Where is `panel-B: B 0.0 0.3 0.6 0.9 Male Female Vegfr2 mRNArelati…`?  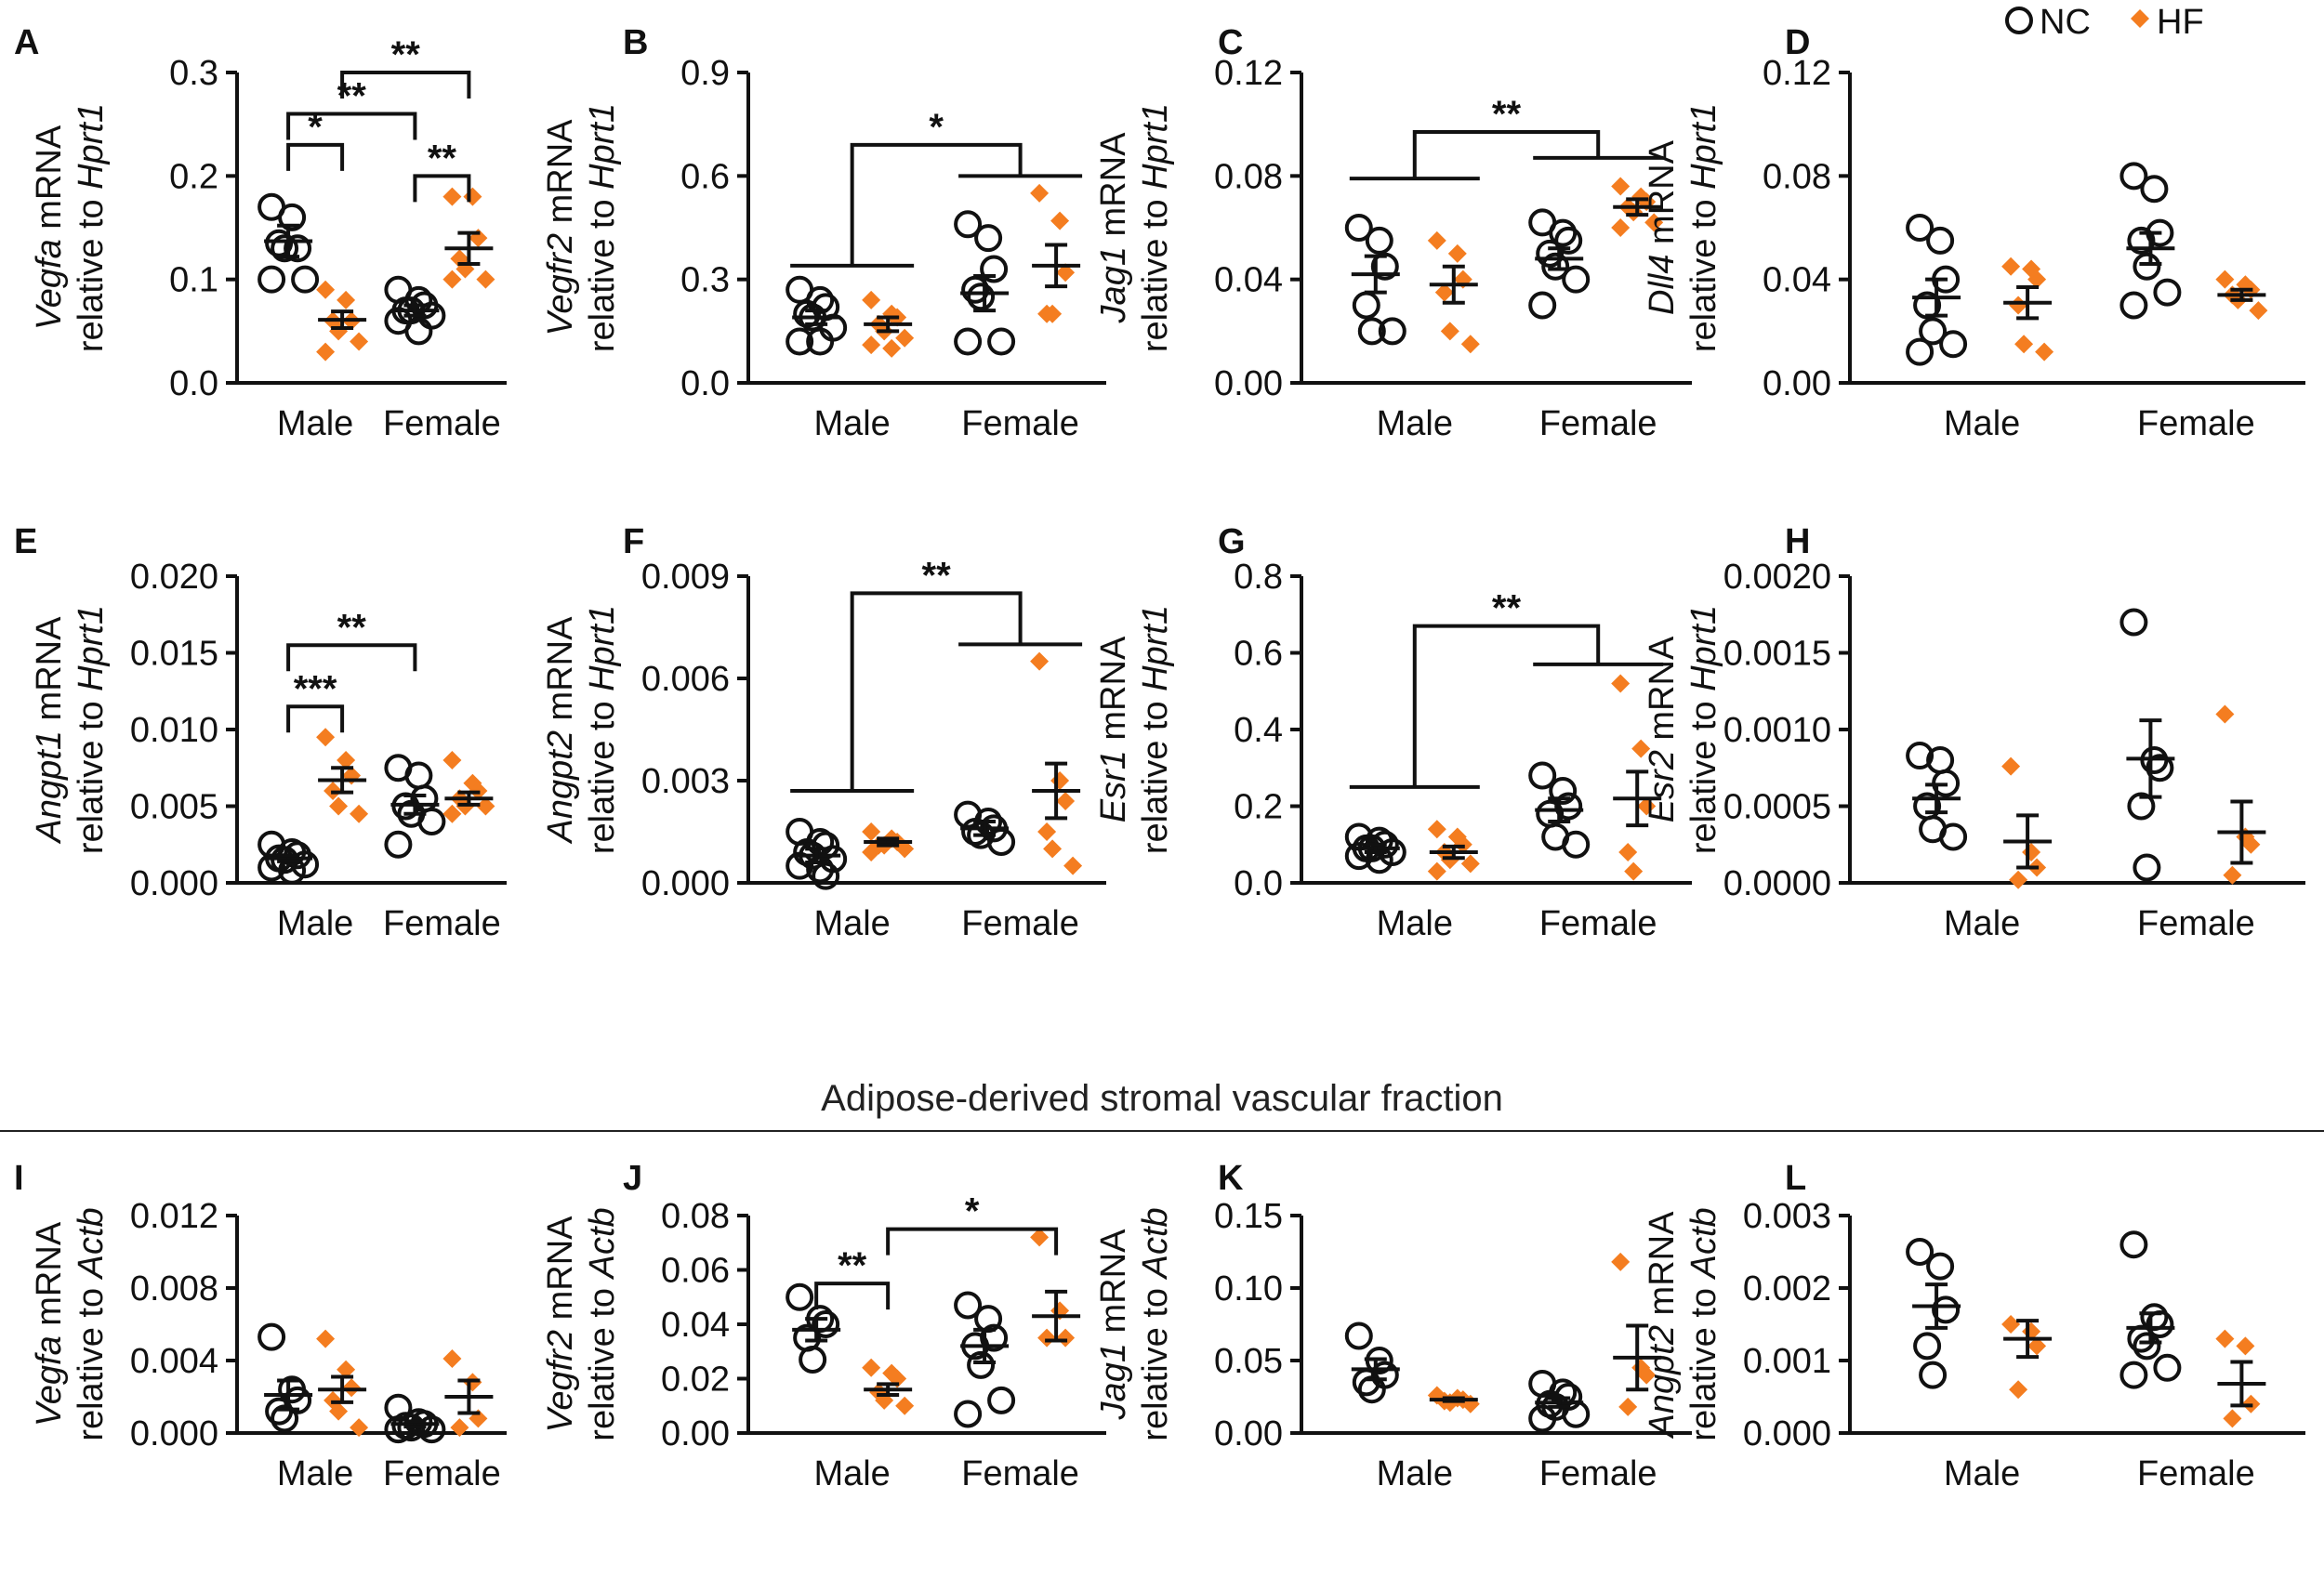
panel-B: B 0.0 0.3 0.6 0.9 Male Female Vegfr2 mRNArelati… is located at coordinates (823, 233).